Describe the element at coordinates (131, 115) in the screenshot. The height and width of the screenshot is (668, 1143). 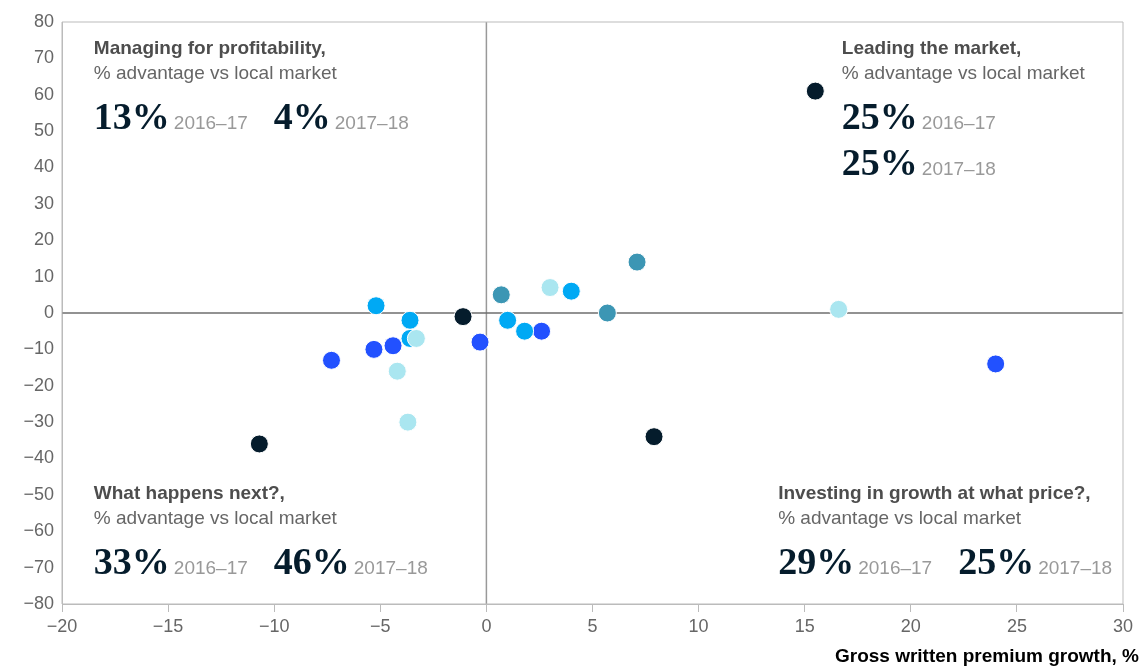
I see `annotation: 13%` at that location.